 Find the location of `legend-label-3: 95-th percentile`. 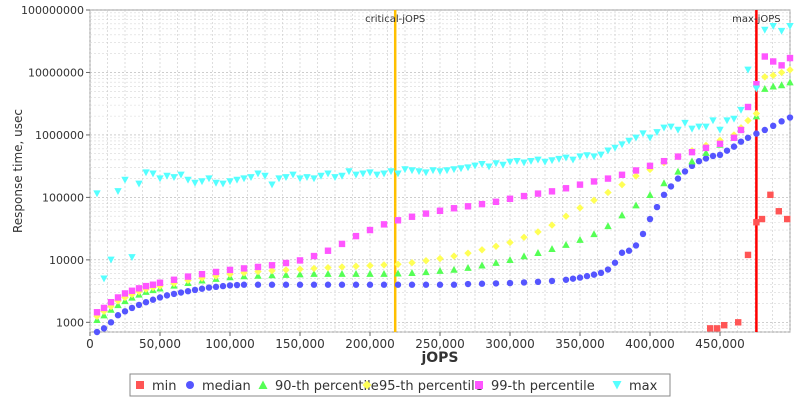

legend-label-3: 95-th percentile is located at coordinates (431, 386).